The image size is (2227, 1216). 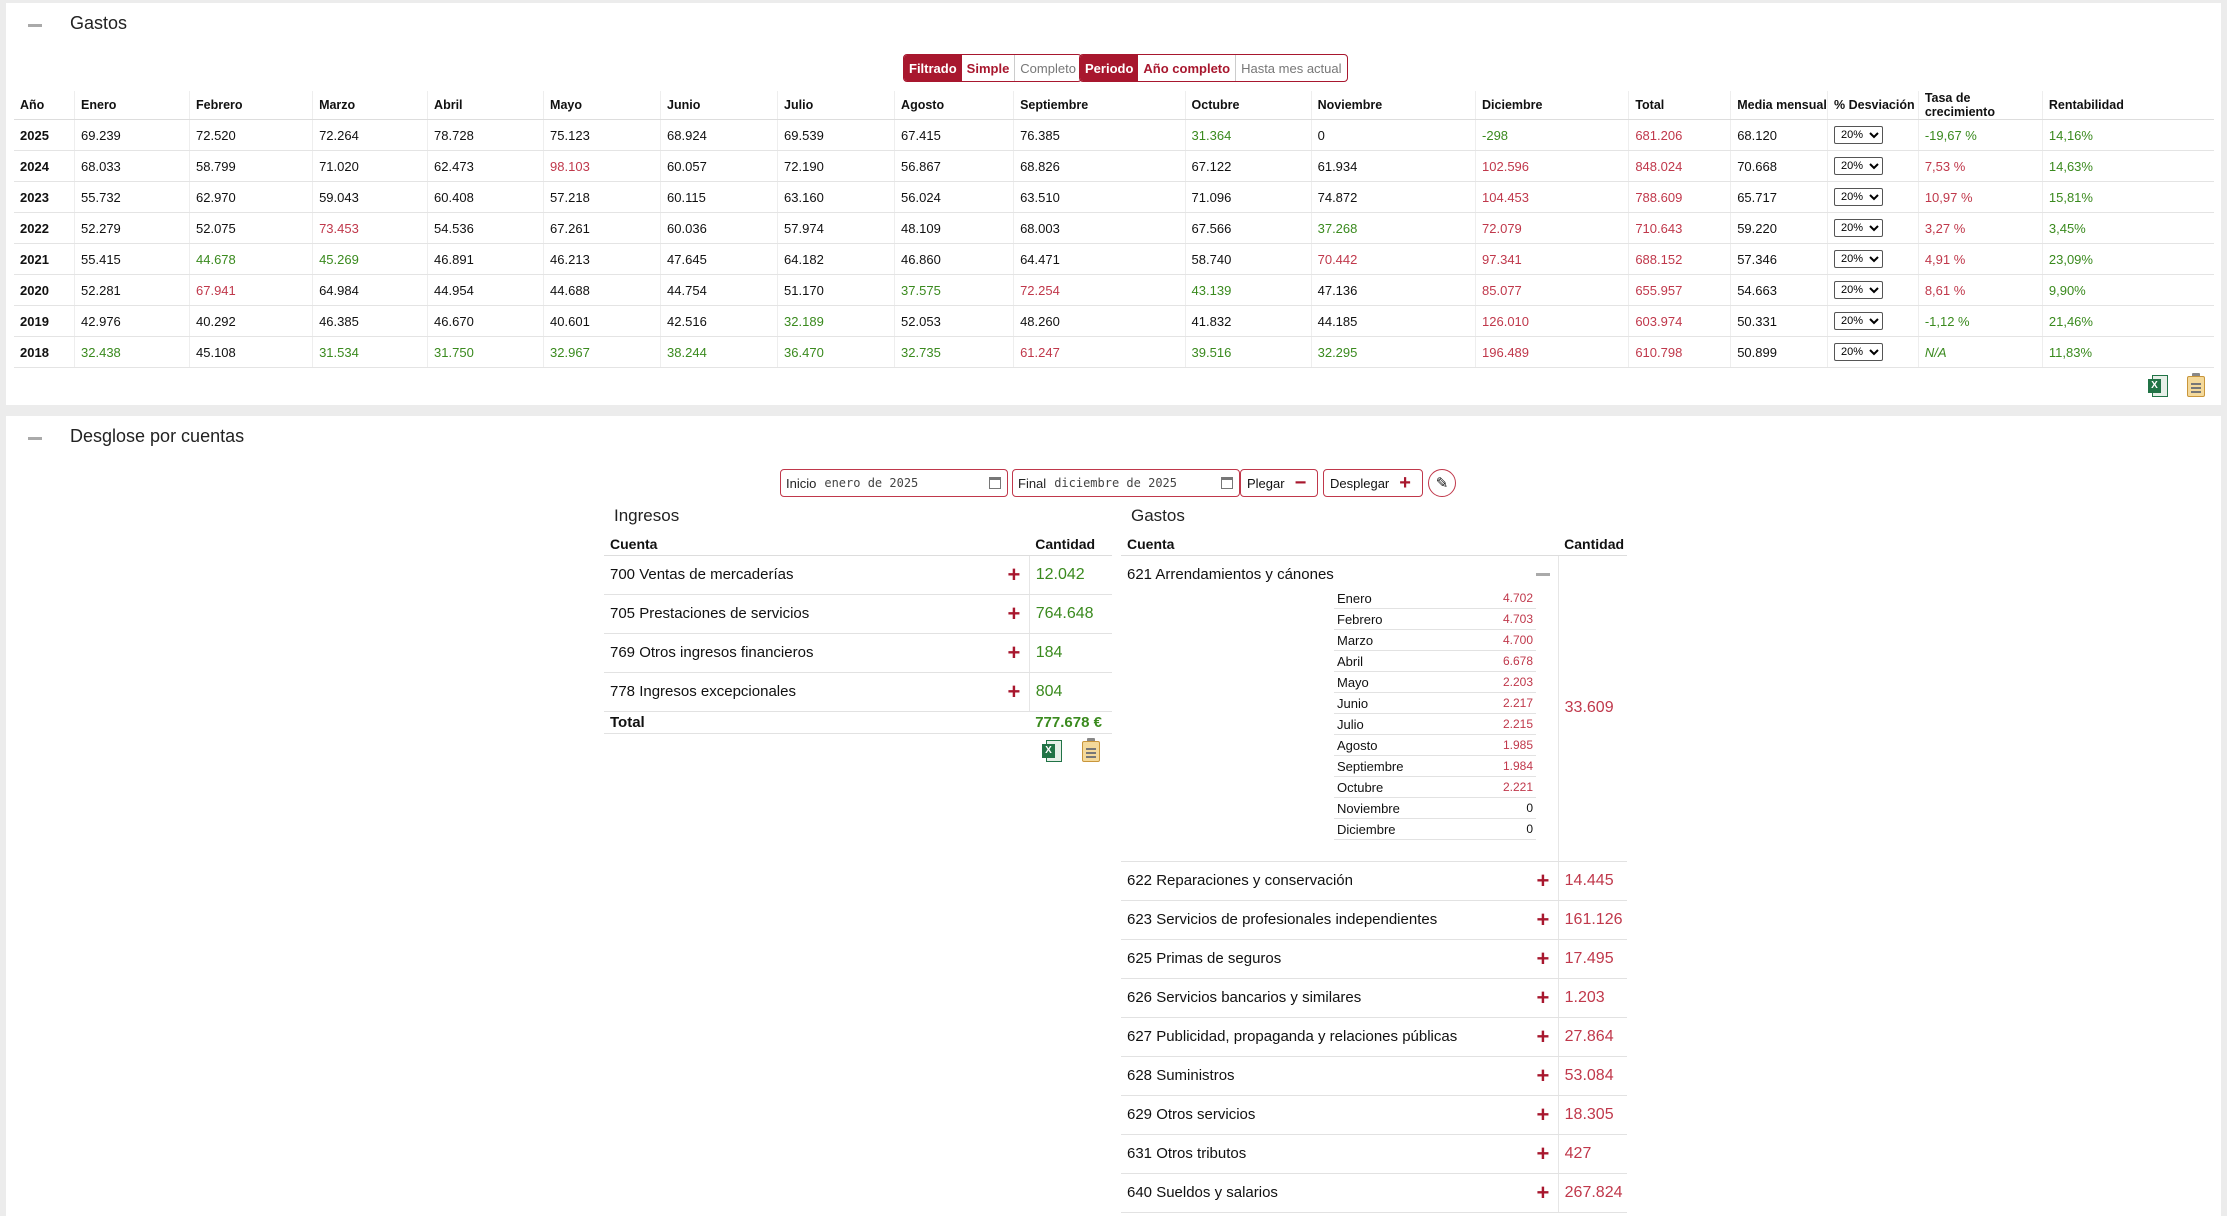 What do you see at coordinates (1393, 228) in the screenshot?
I see `table-cell: 37.268` at bounding box center [1393, 228].